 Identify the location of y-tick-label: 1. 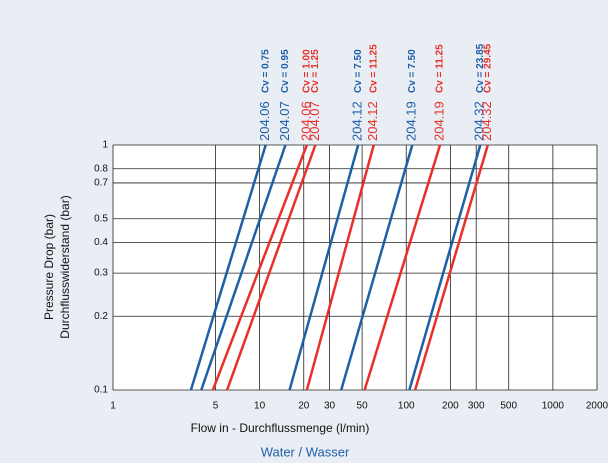
(105, 145).